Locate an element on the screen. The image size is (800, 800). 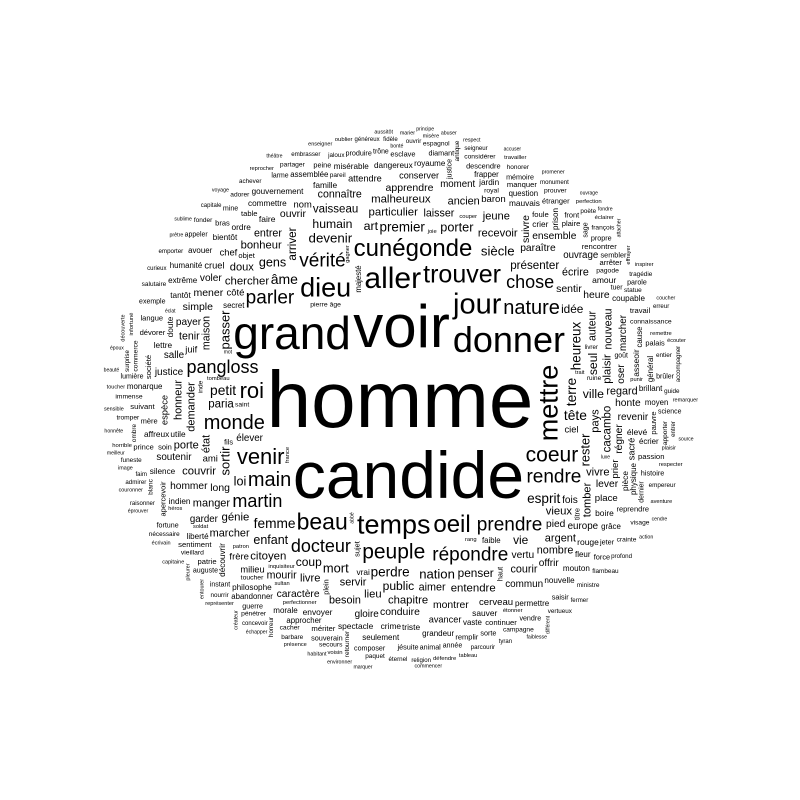
word: marquer is located at coordinates (363, 667).